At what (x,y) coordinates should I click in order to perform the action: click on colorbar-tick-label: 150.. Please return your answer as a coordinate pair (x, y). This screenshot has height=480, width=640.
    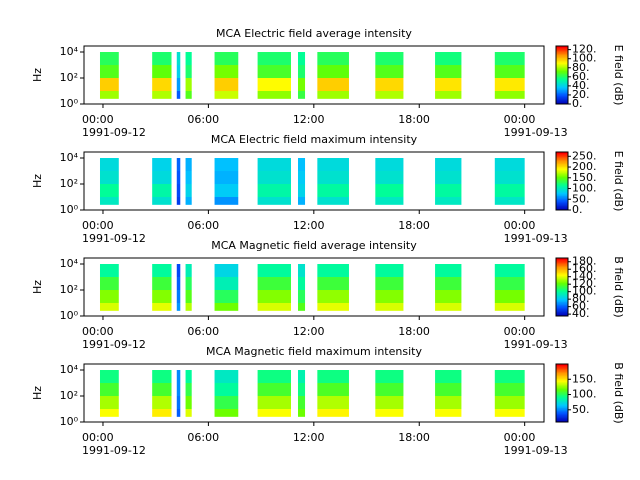
    Looking at the image, I should click on (584, 177).